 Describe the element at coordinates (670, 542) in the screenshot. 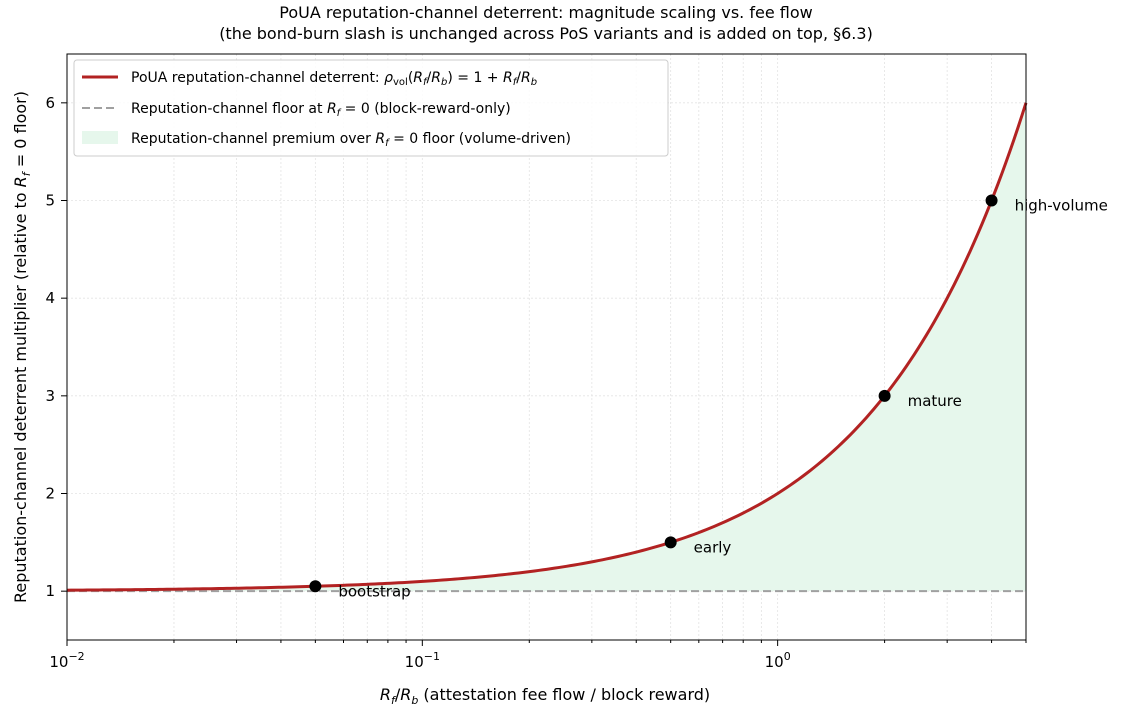

I see `point-early` at that location.